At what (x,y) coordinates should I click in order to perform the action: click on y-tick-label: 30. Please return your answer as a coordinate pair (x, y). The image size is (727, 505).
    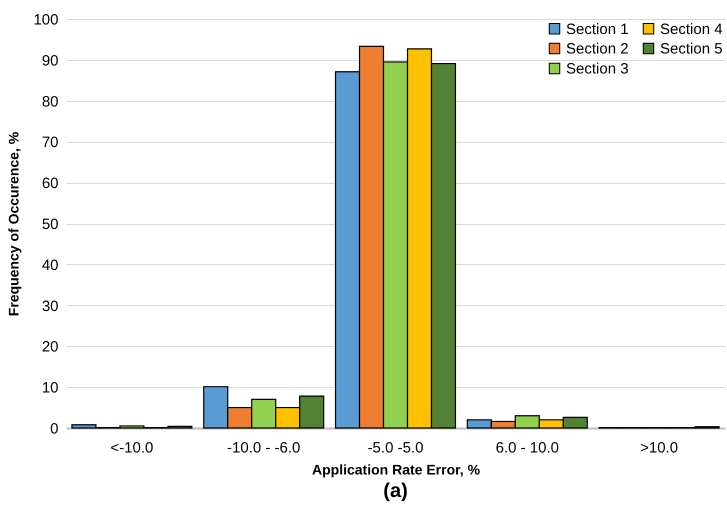
    Looking at the image, I should click on (50, 306).